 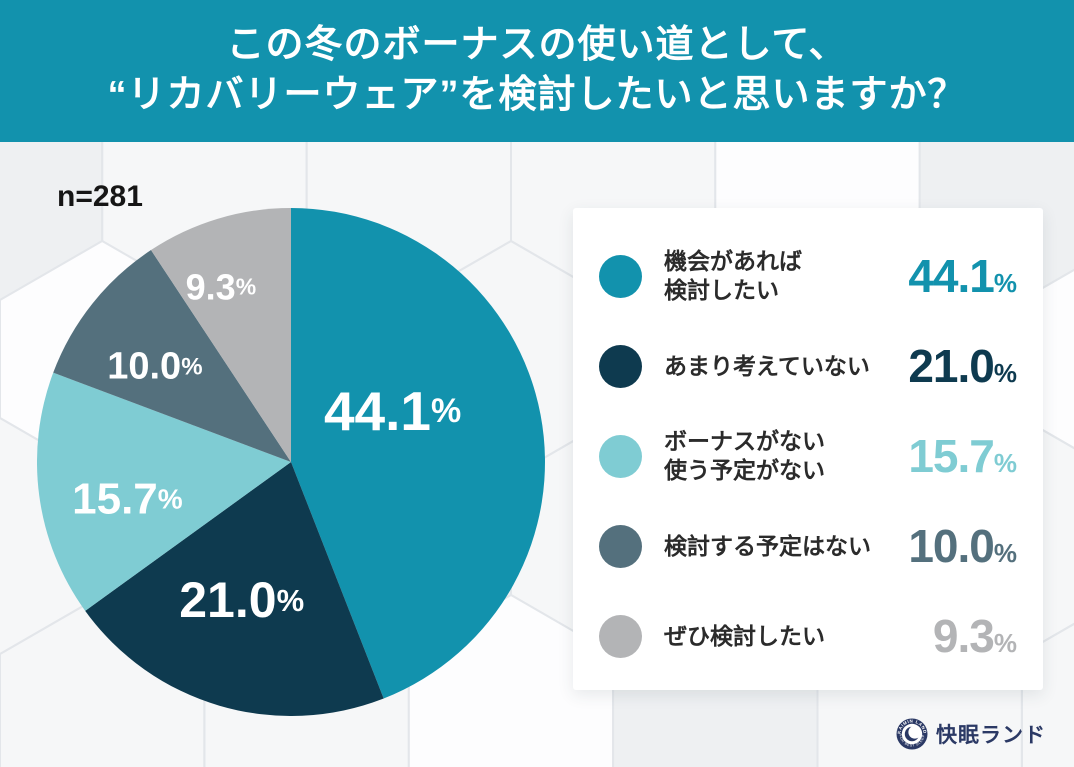 I want to click on legend-value-0: 44.1%, so click(x=962, y=276).